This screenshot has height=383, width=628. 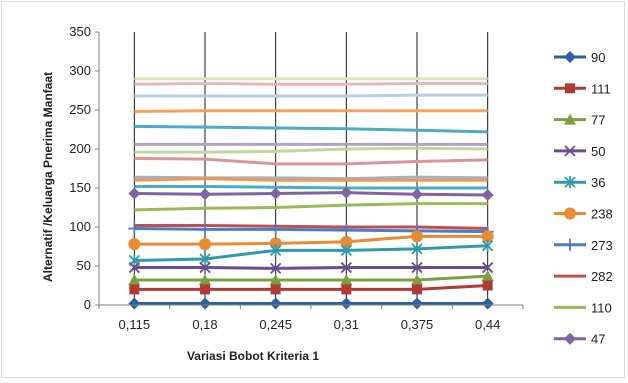 What do you see at coordinates (582, 88) in the screenshot?
I see `legend-item-111: 111` at bounding box center [582, 88].